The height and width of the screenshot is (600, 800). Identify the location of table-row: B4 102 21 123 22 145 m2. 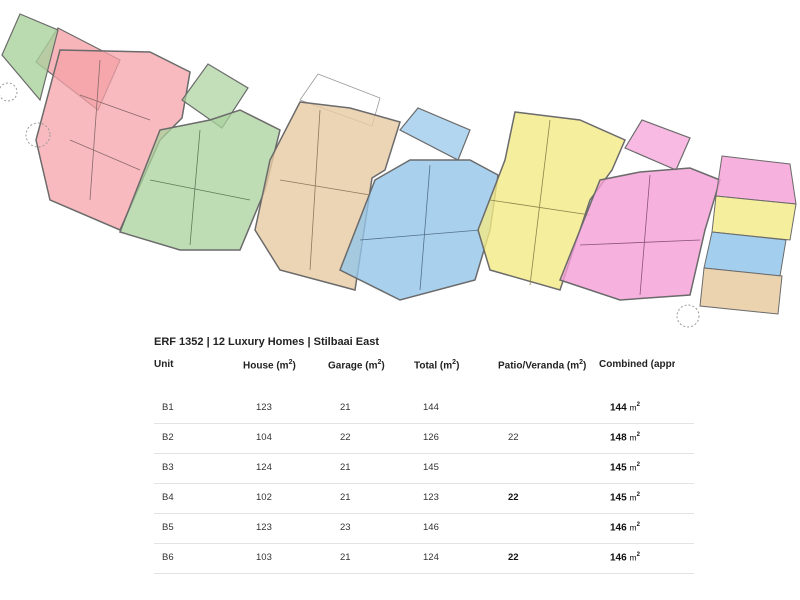
(424, 499).